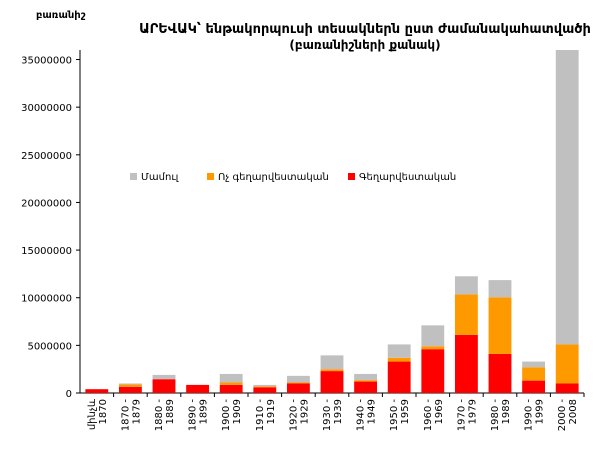  Describe the element at coordinates (103, 411) in the screenshot. I see `x-tick-label-line: 1870` at that location.